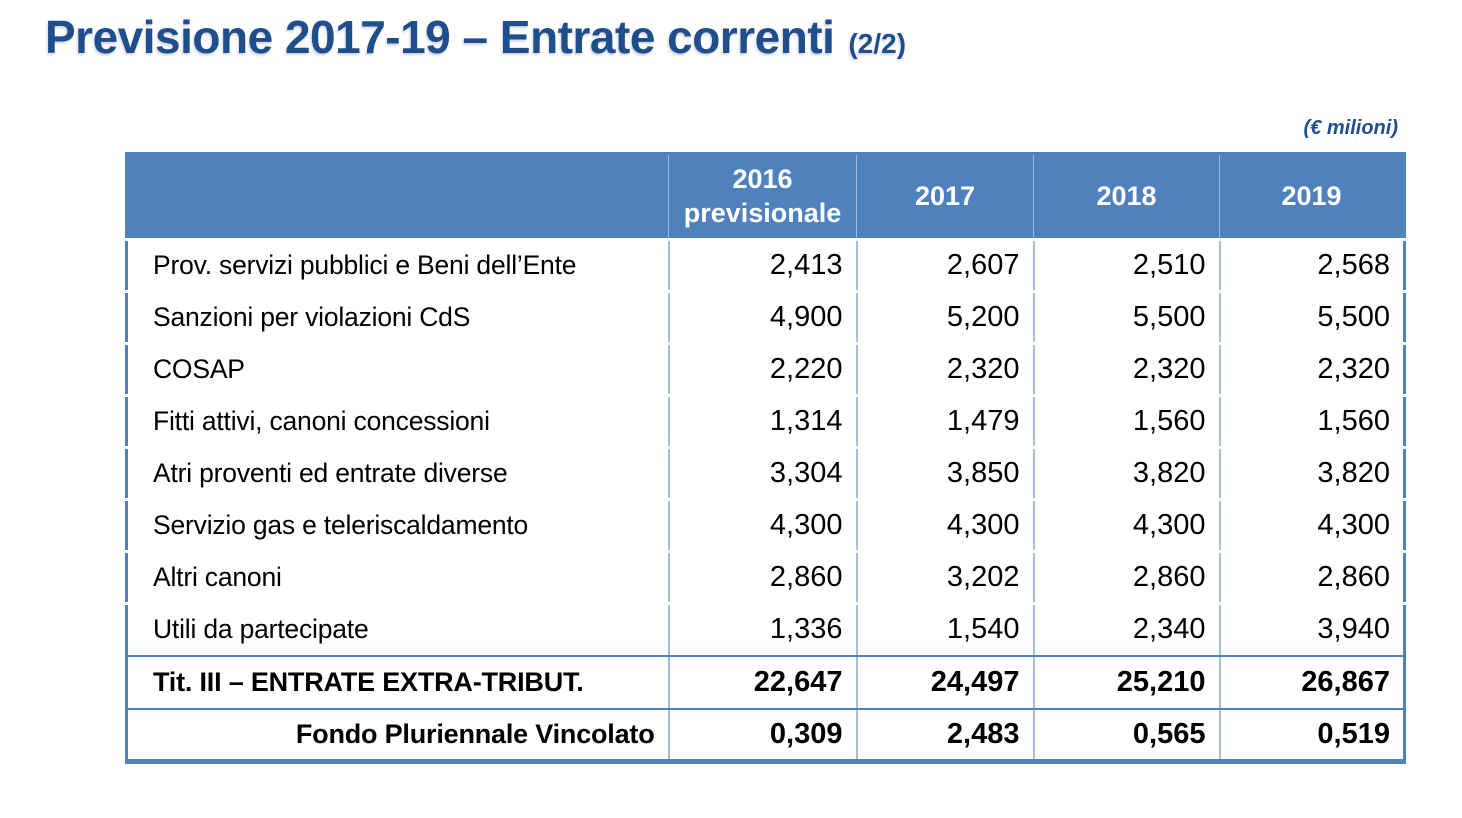 The width and height of the screenshot is (1462, 818). What do you see at coordinates (440, 37) in the screenshot?
I see `slide-title-text: Previsione 2017-19 – Entrate correnti` at bounding box center [440, 37].